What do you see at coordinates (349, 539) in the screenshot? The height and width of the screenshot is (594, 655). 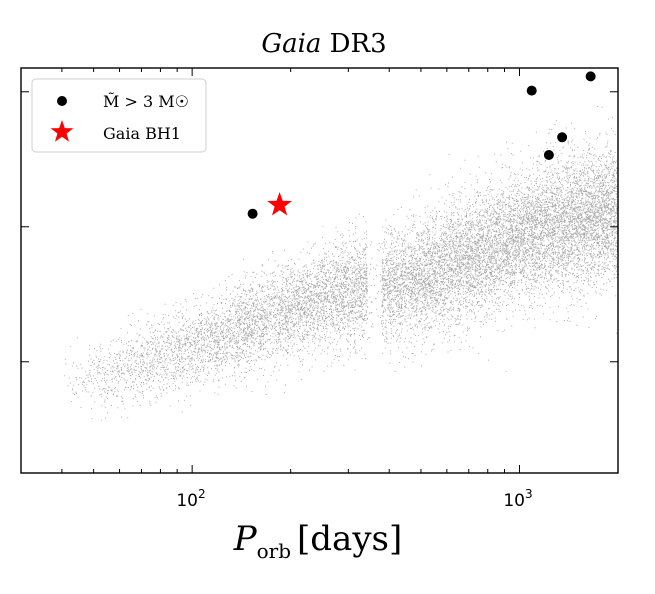 I see `x-axis-label-units: [days]` at bounding box center [349, 539].